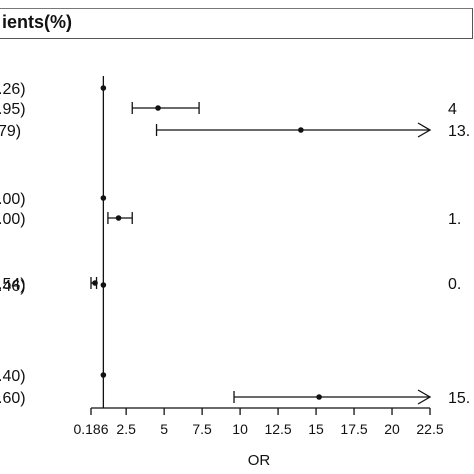  I want to click on row-left-label: .46), so click(13, 286).